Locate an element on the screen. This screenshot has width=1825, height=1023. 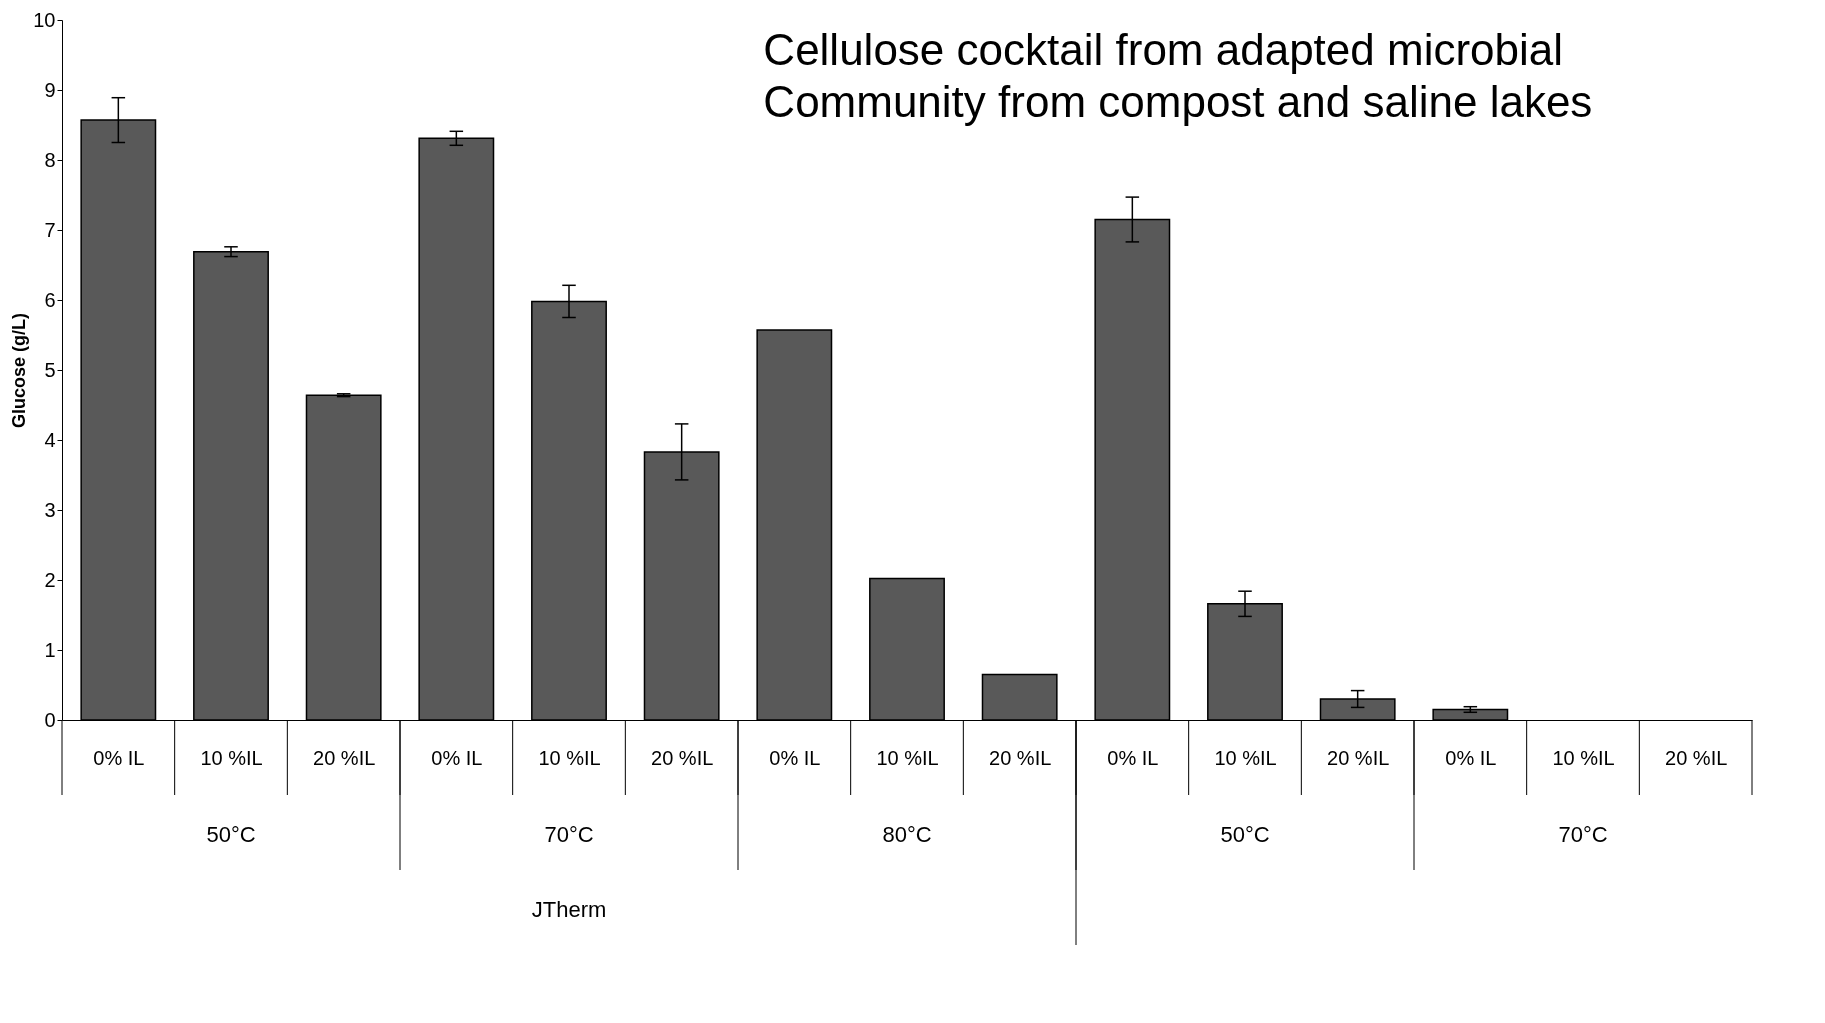
annotation: Cellulose cocktail from adapted microbial is located at coordinates (1163, 49).